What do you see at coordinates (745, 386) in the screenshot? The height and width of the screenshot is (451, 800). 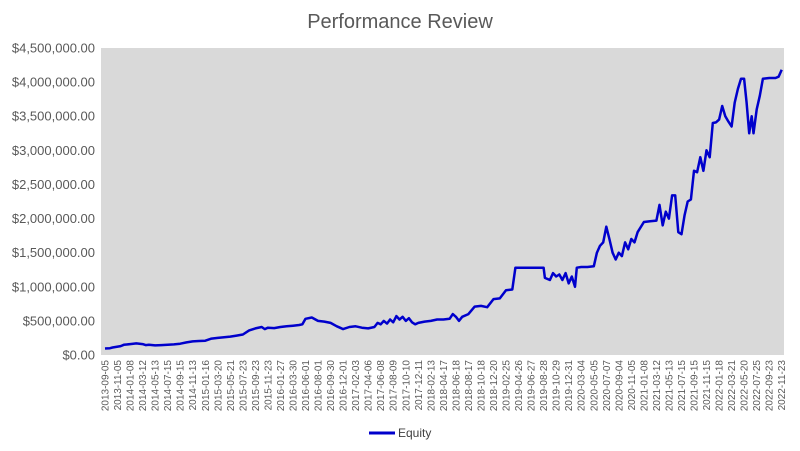 I see `x-tick-label: 2022-05-20` at bounding box center [745, 386].